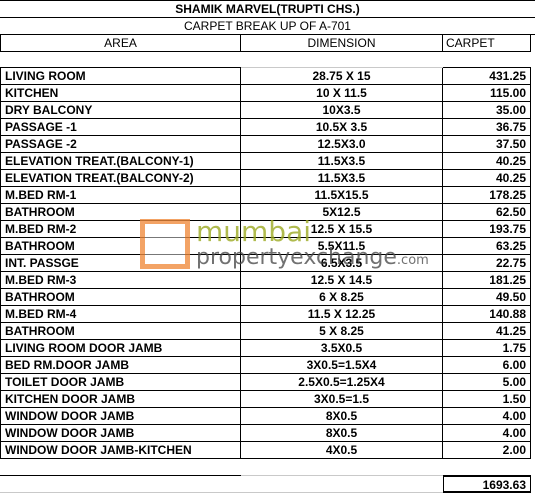 Image resolution: width=535 pixels, height=496 pixels. Describe the element at coordinates (487, 280) in the screenshot. I see `carpet-cell: 181.25` at that location.